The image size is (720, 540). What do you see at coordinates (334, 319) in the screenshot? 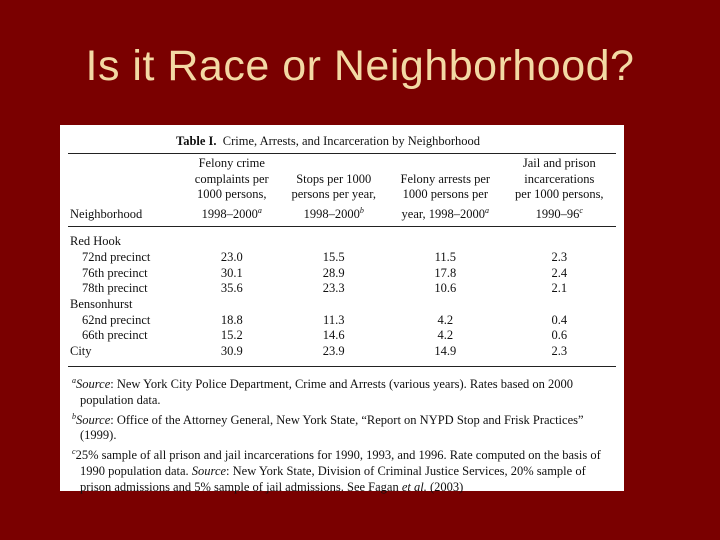
I see `table-cell: 11.3` at bounding box center [334, 319].